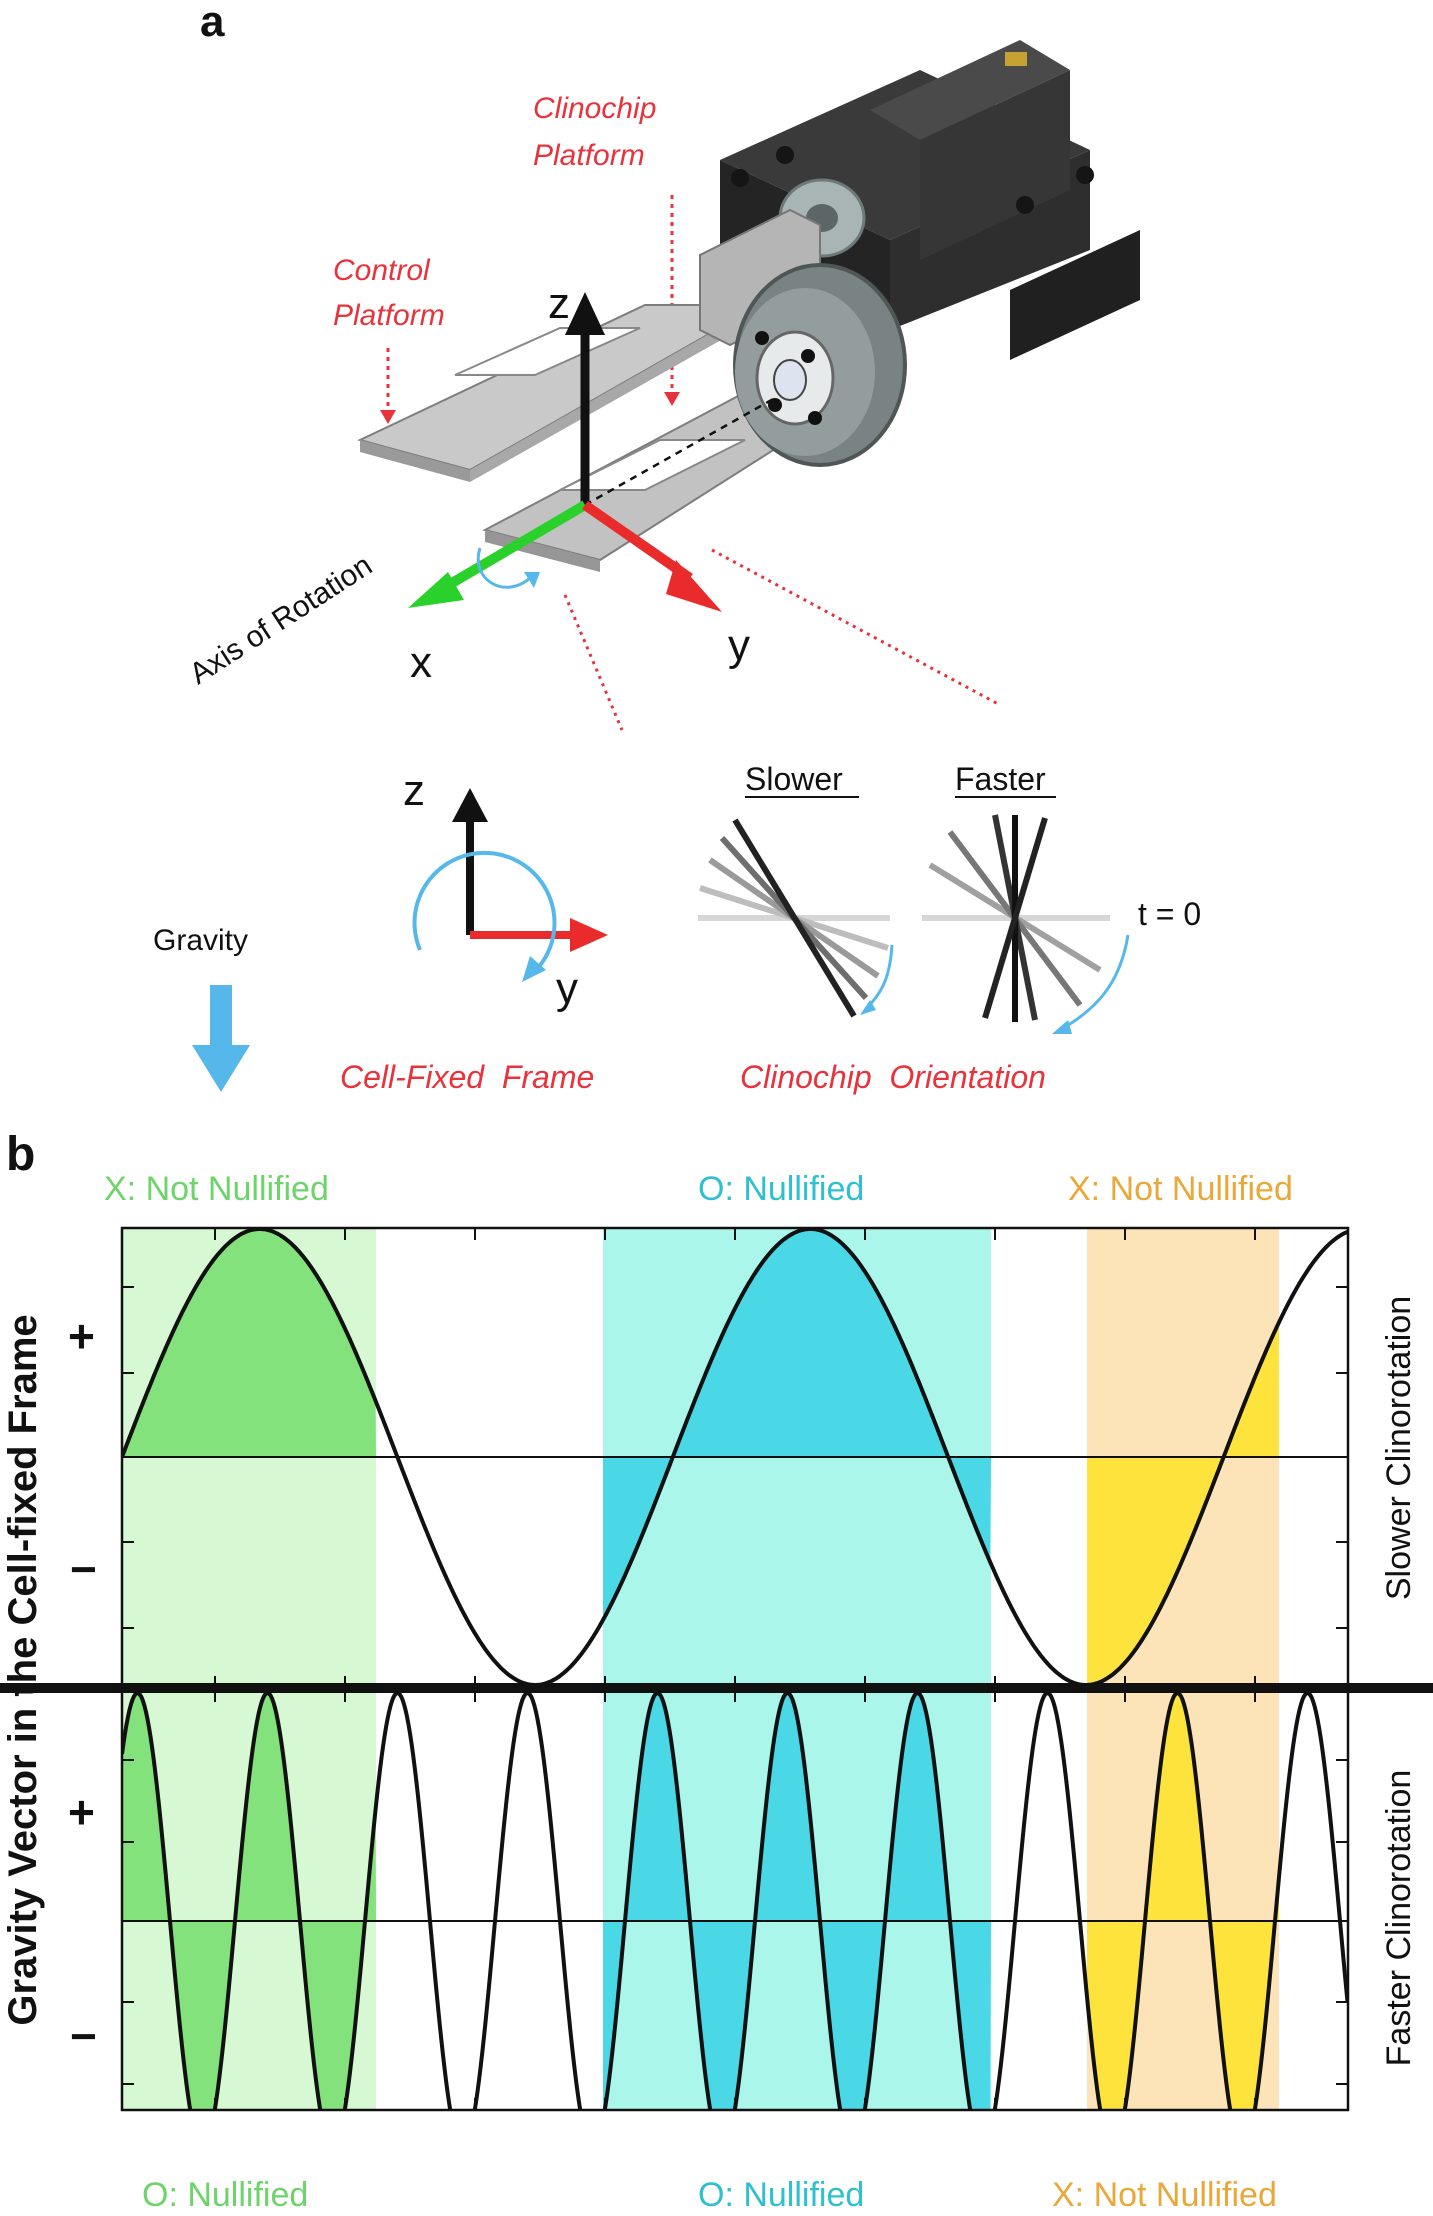 The image size is (1433, 2216). Describe the element at coordinates (225, 2195) in the screenshot. I see `bottom-label-1: O: Nullified` at that location.